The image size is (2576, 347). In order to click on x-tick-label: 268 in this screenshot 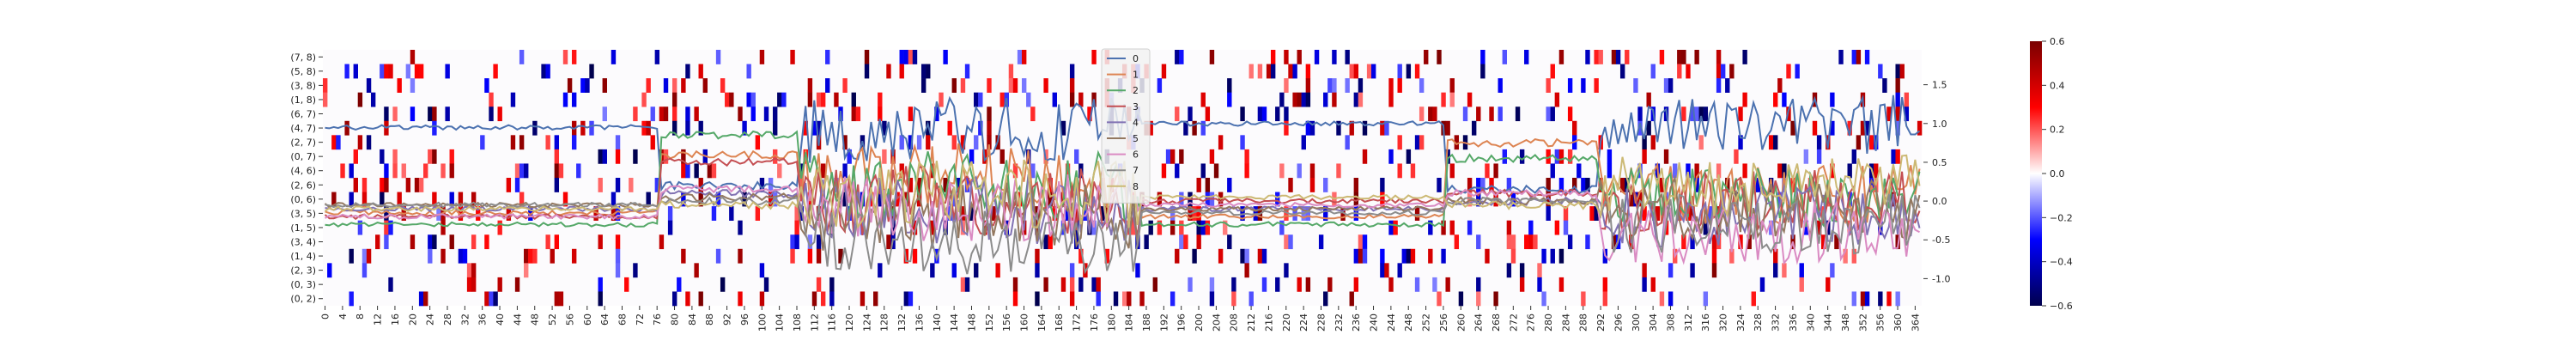, I will do `click(1496, 323)`.